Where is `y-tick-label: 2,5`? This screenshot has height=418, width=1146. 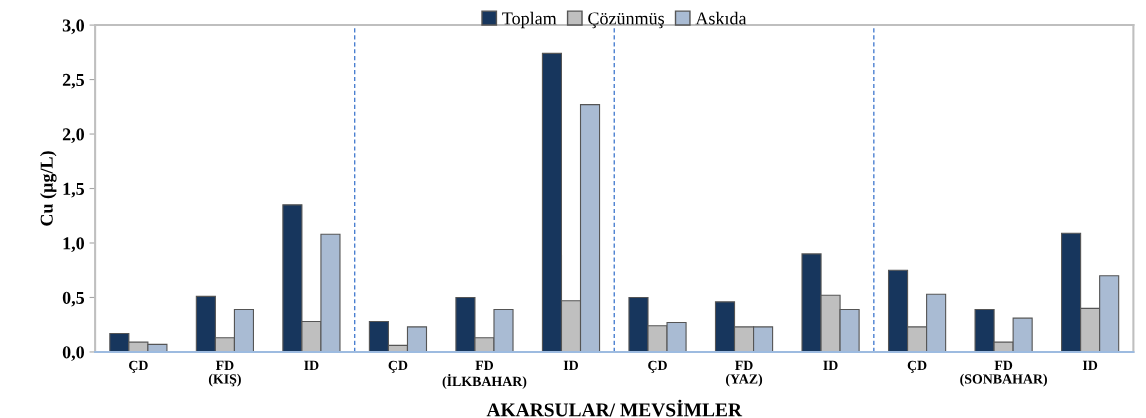
y-tick-label: 2,5 is located at coordinates (73, 81).